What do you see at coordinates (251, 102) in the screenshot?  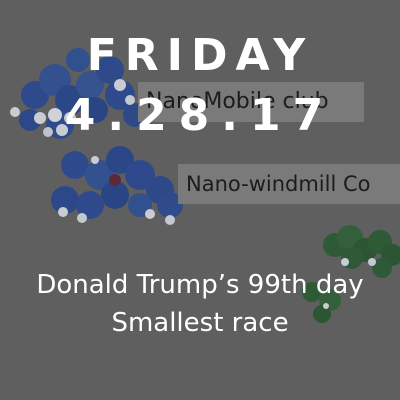 I see `nanomobile-club-label: NanoMobile club` at bounding box center [251, 102].